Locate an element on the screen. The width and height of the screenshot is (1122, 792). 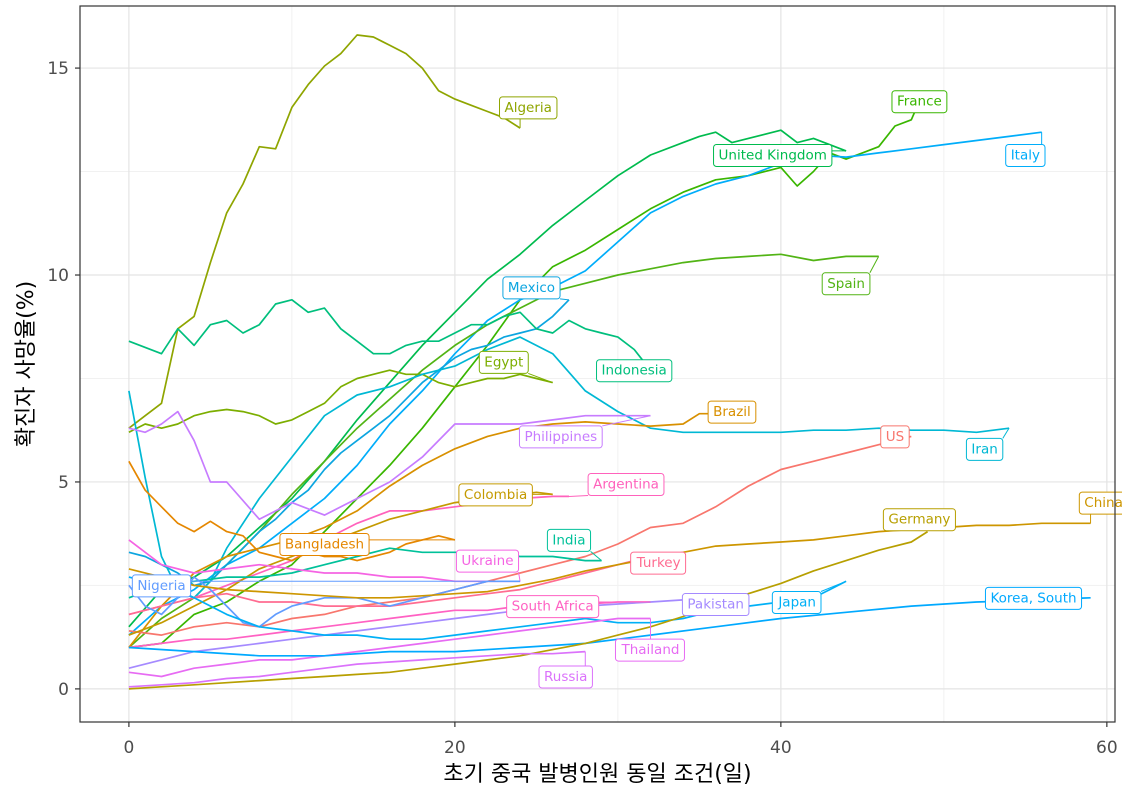
series-line-philippines is located at coordinates (389, 465).